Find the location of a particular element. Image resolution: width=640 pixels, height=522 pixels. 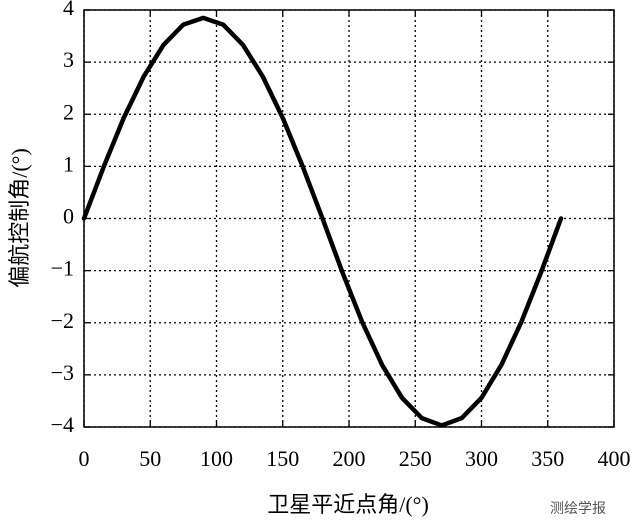

x-tick-label: 150 is located at coordinates (282, 458).